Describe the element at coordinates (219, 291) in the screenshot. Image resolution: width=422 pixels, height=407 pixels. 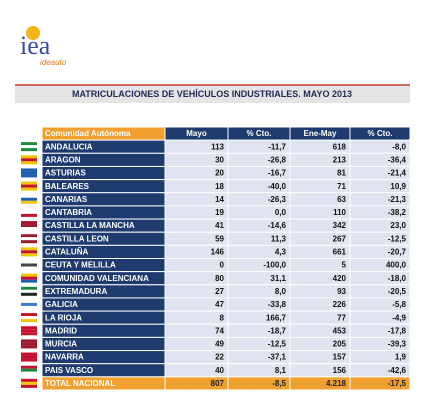
I see `cell-text: 27` at that location.